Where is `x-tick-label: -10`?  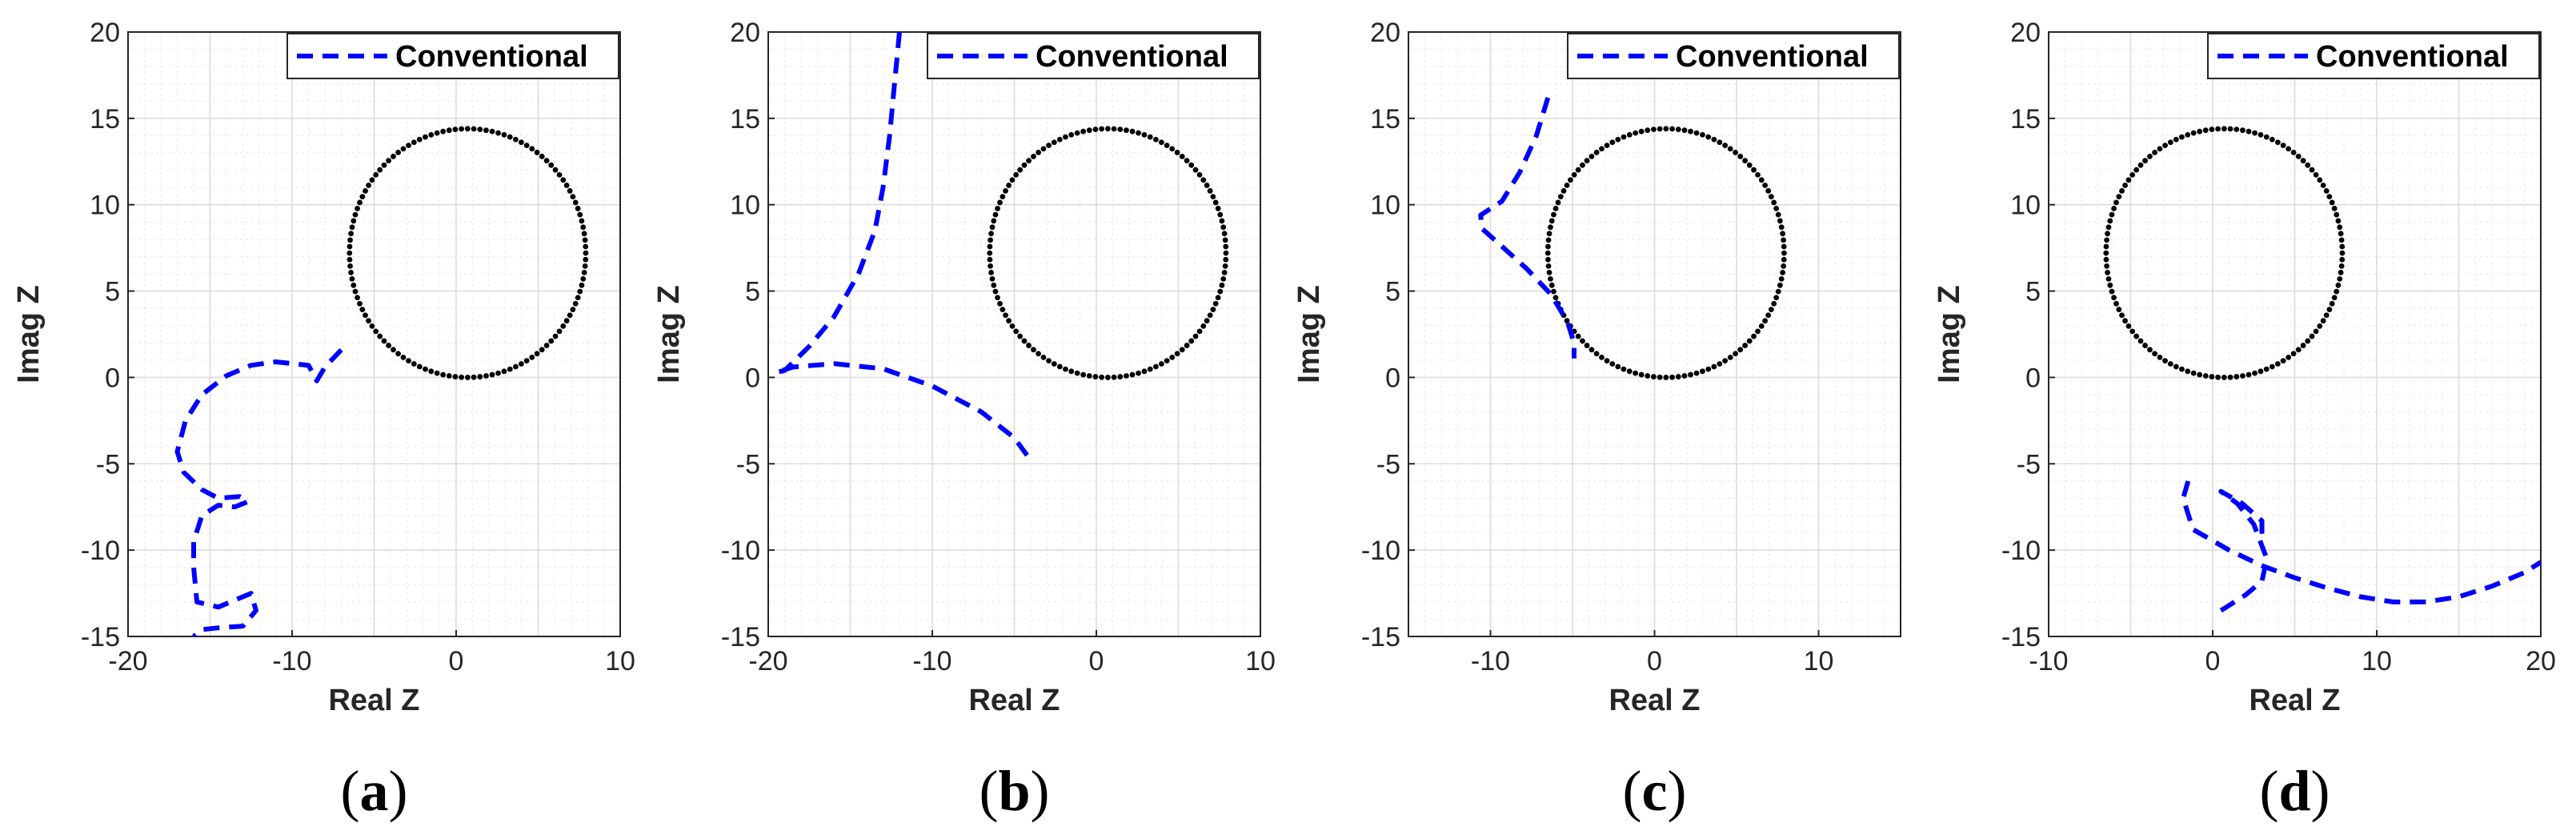
x-tick-label: -10 is located at coordinates (1490, 661).